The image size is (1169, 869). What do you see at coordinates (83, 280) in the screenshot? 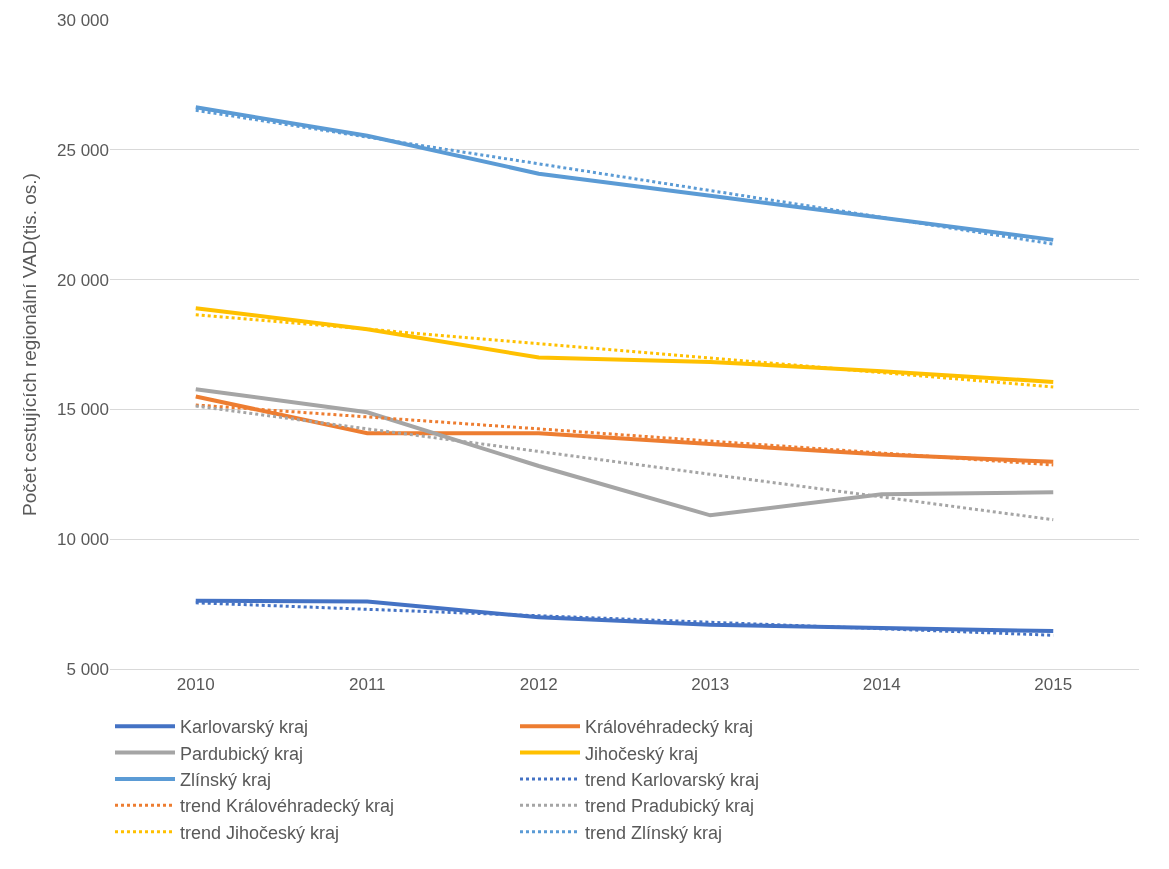
I see `y-tick-label: 20 000` at bounding box center [83, 280].